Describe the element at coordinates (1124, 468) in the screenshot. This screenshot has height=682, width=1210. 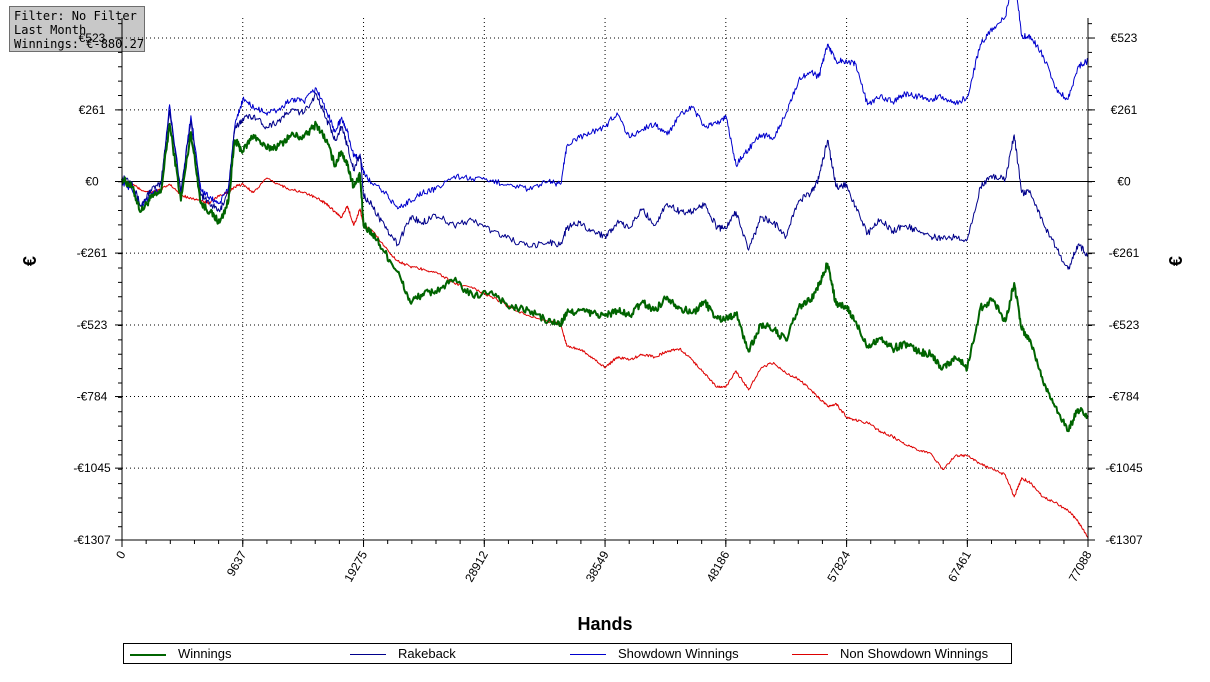
I see `y-tick-label-right: -€1045` at that location.